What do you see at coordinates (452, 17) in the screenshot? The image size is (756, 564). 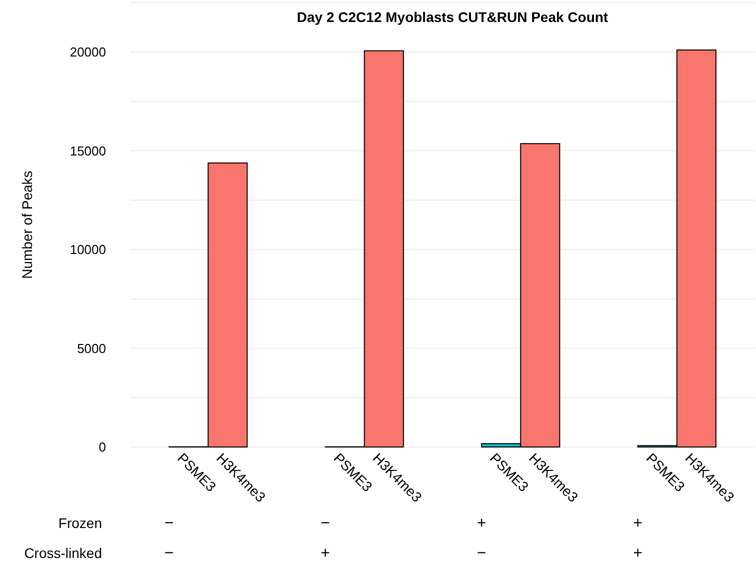 I see `text: Day 2 C2C12 Myoblasts CUT&RUN Peak Count` at bounding box center [452, 17].